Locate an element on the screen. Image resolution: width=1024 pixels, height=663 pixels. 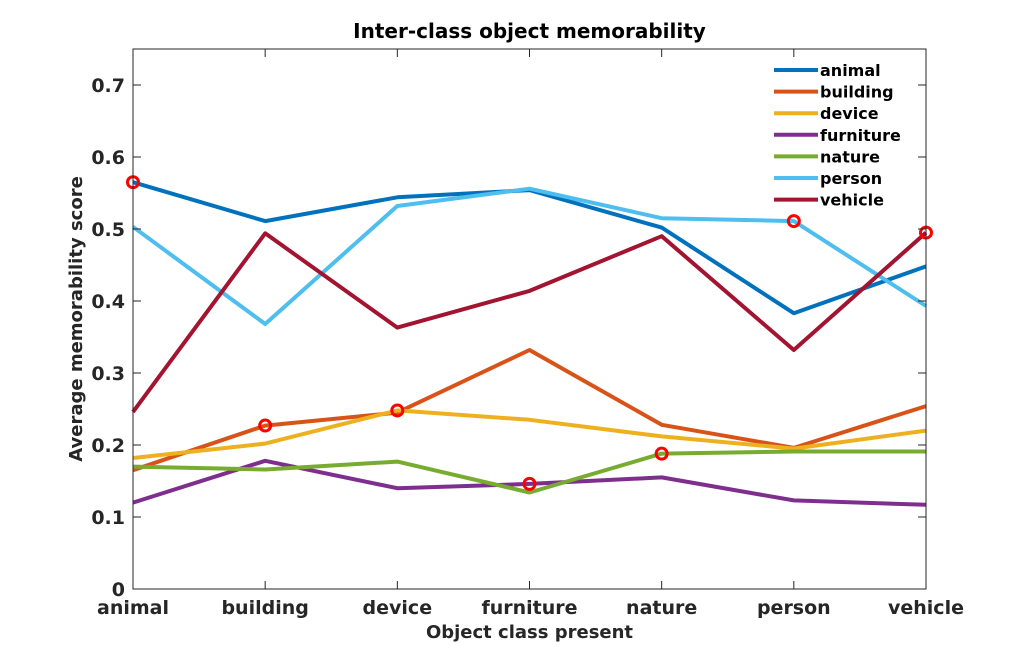
highlight-marker-furniture is located at coordinates (529, 483).